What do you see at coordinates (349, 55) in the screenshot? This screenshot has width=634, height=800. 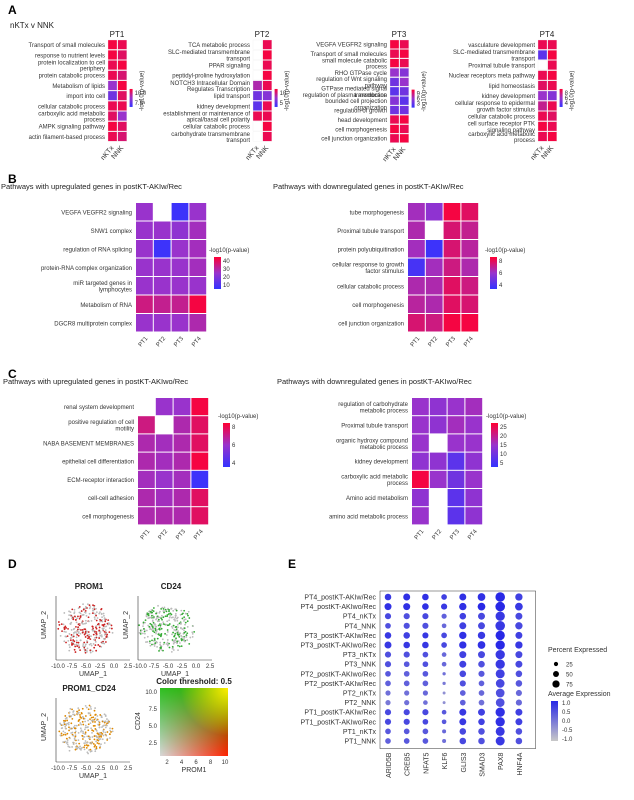 I see `panel-a-row-label: Transport of small molecules` at bounding box center [349, 55].